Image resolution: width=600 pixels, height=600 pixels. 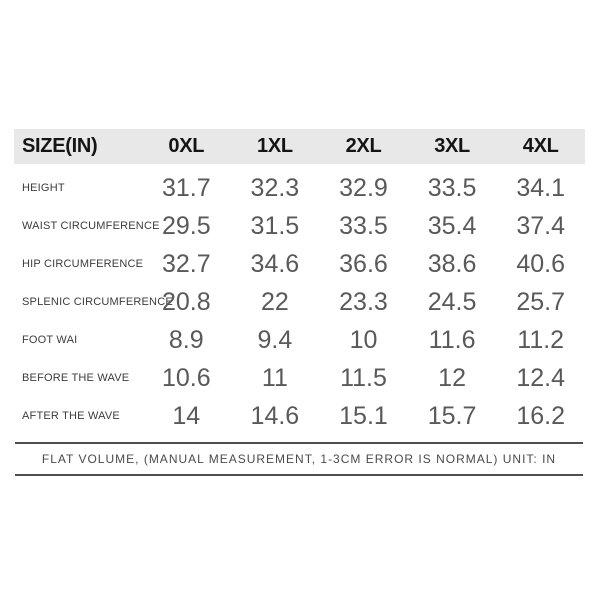 What do you see at coordinates (275, 225) in the screenshot?
I see `cell-value: 31.5` at bounding box center [275, 225].